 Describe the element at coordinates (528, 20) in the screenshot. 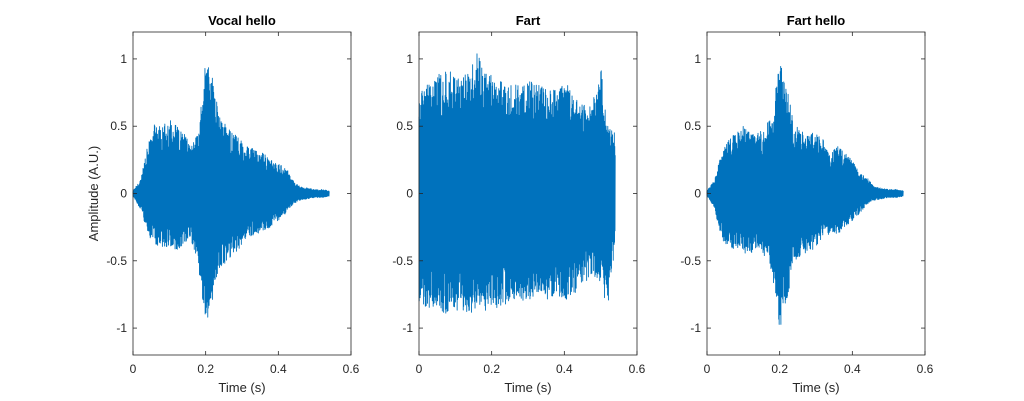

I see `panel-title: Fart` at that location.